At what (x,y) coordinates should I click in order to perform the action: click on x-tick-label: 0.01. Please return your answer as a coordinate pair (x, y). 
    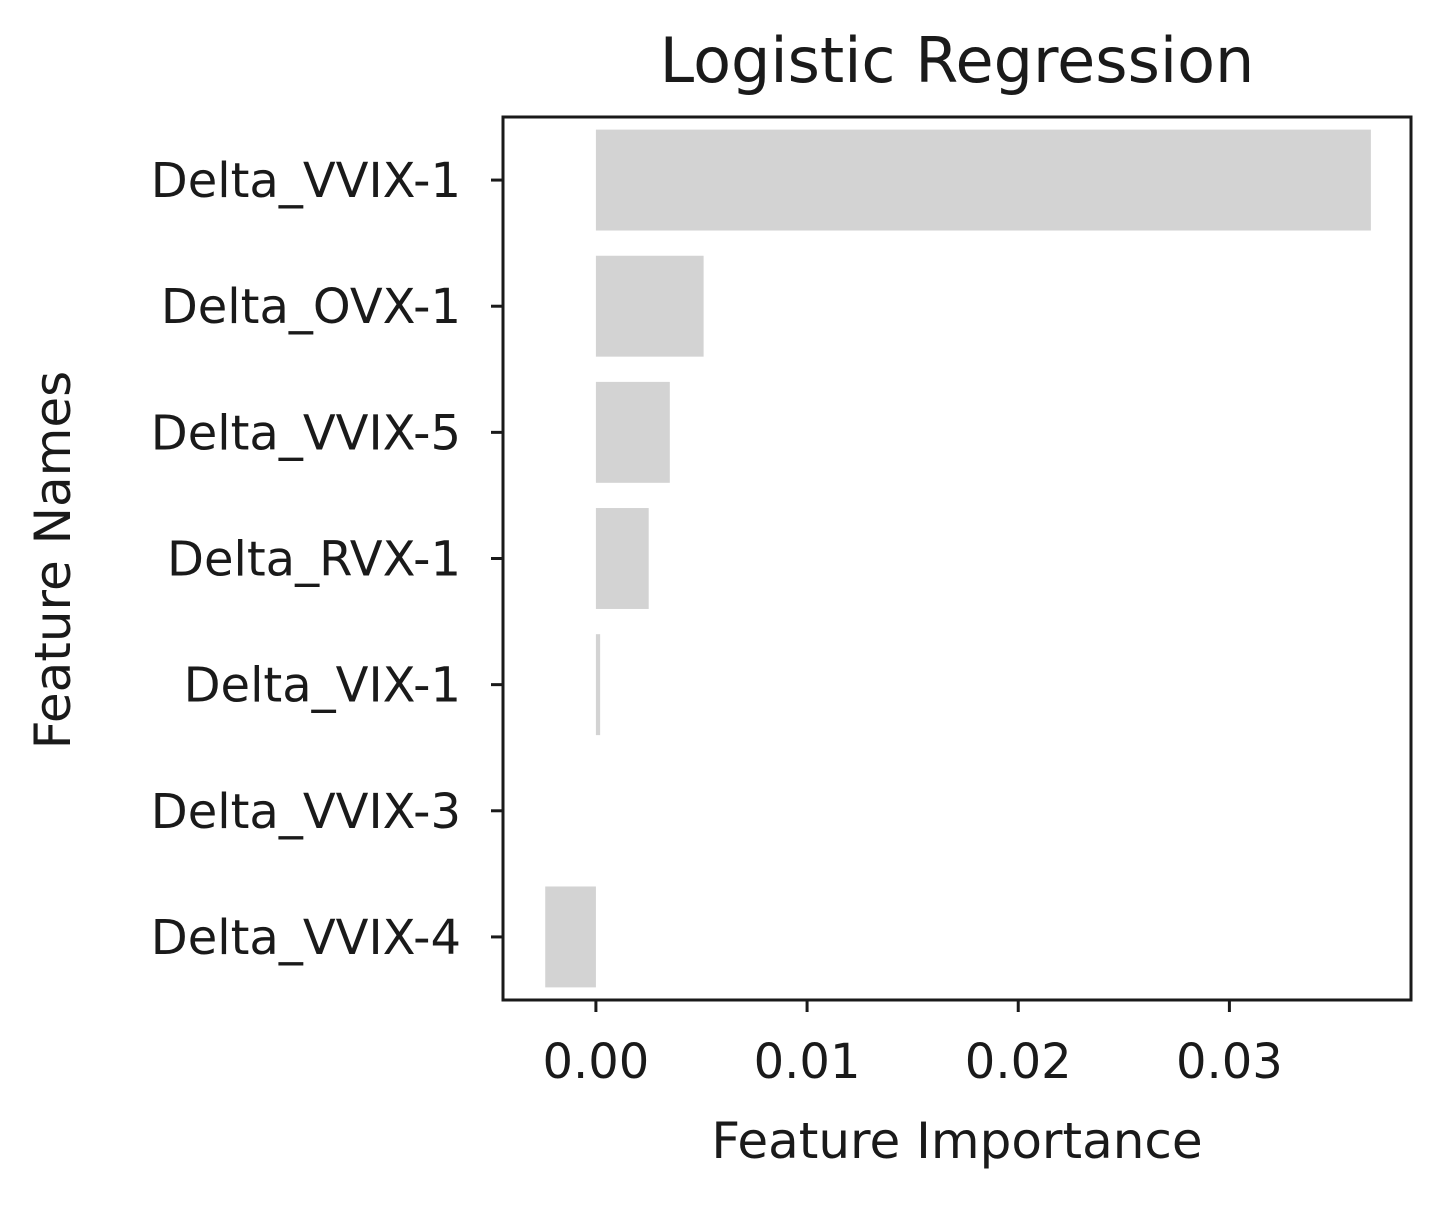
    Looking at the image, I should click on (807, 1062).